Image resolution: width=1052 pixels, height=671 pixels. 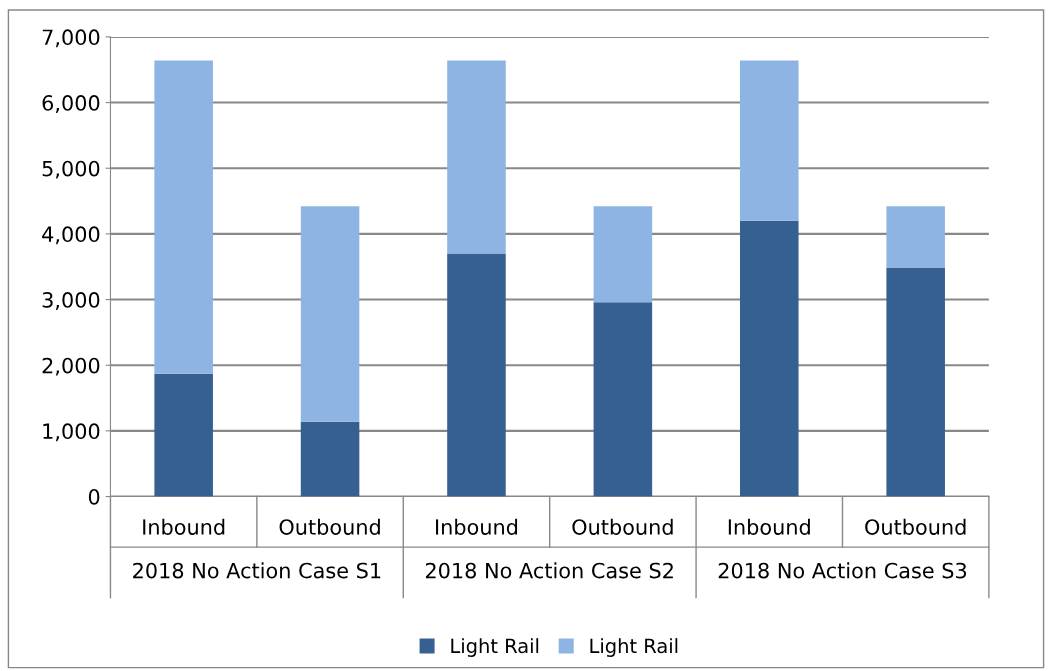 I want to click on y-tick-label: 2,000, so click(x=71, y=366).